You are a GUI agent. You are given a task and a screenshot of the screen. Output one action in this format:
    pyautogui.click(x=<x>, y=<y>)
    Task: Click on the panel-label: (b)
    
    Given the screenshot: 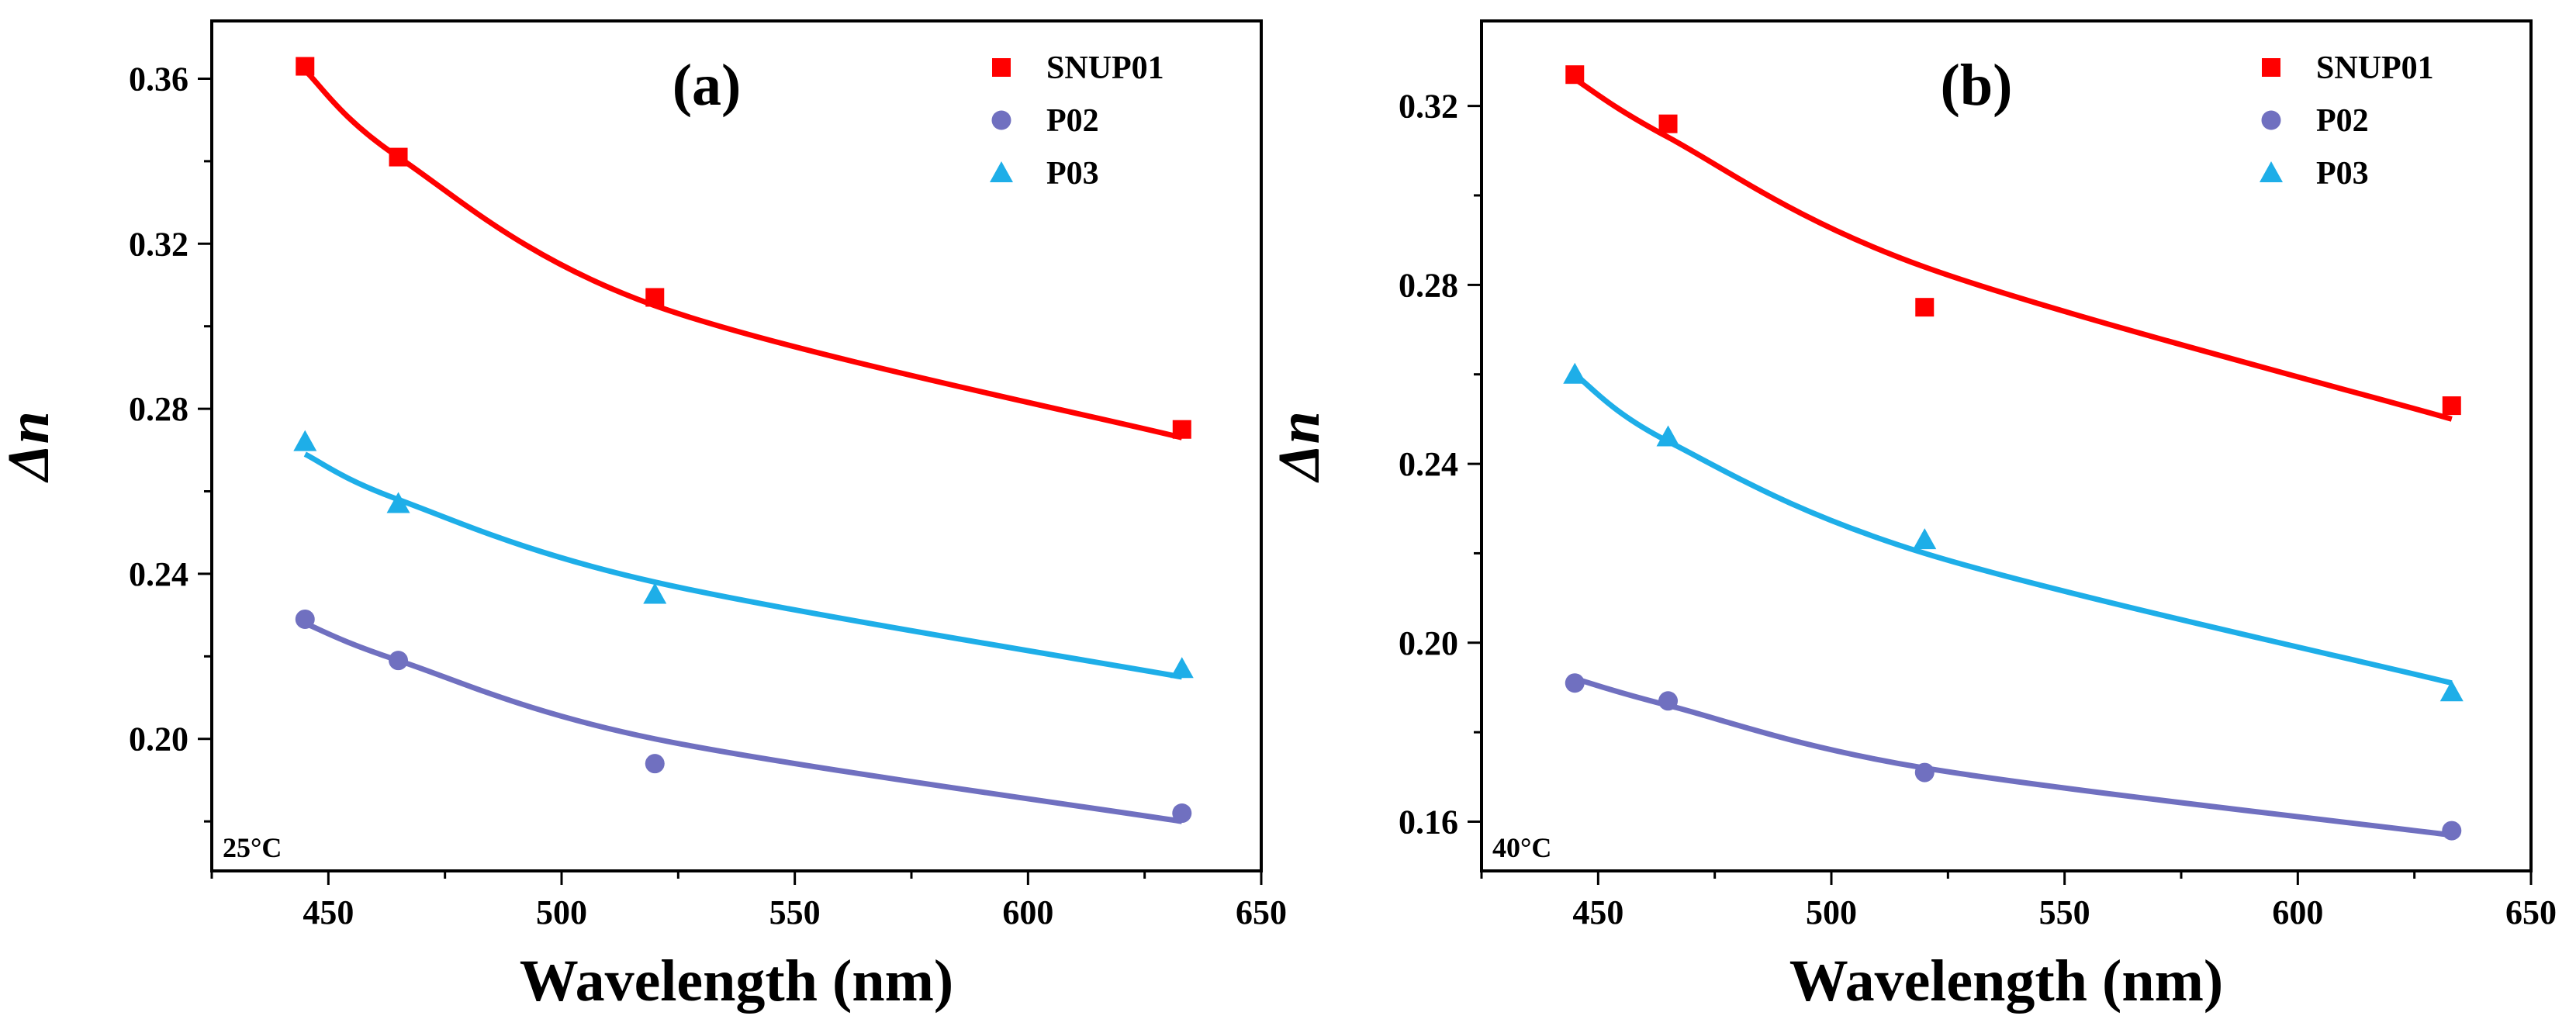 What is the action you would take?
    pyautogui.click(x=1977, y=85)
    